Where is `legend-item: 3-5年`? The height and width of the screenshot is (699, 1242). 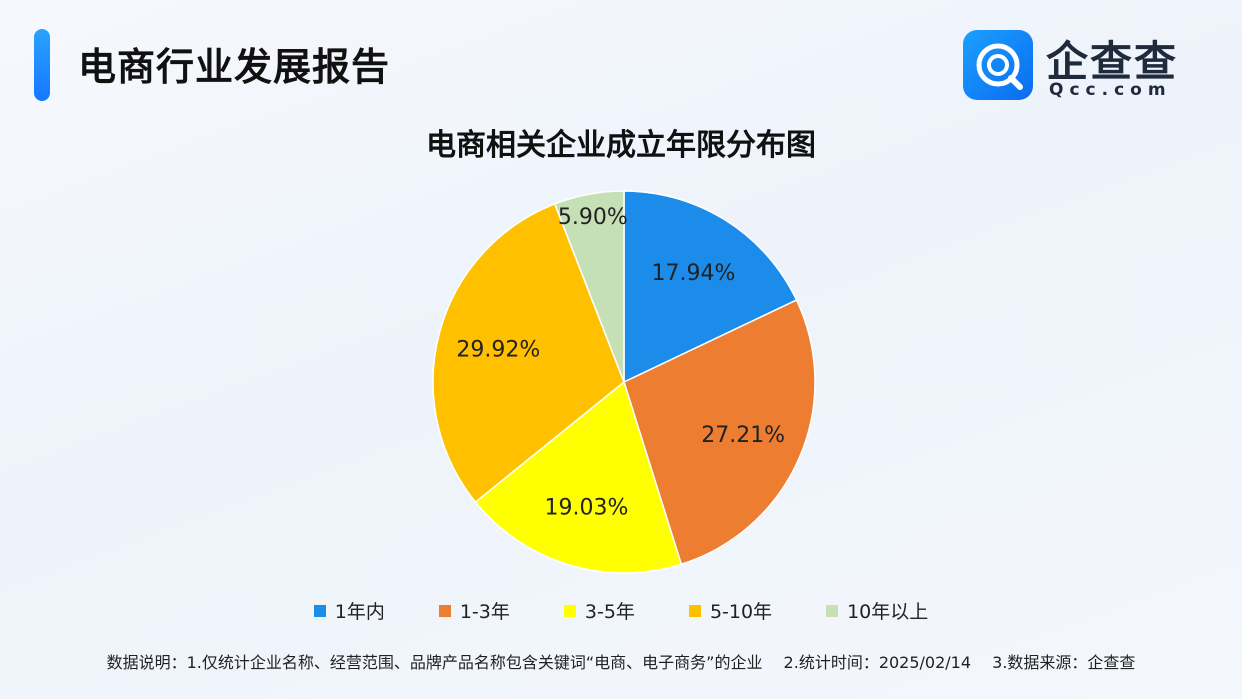
legend-item: 3-5年 is located at coordinates (599, 610).